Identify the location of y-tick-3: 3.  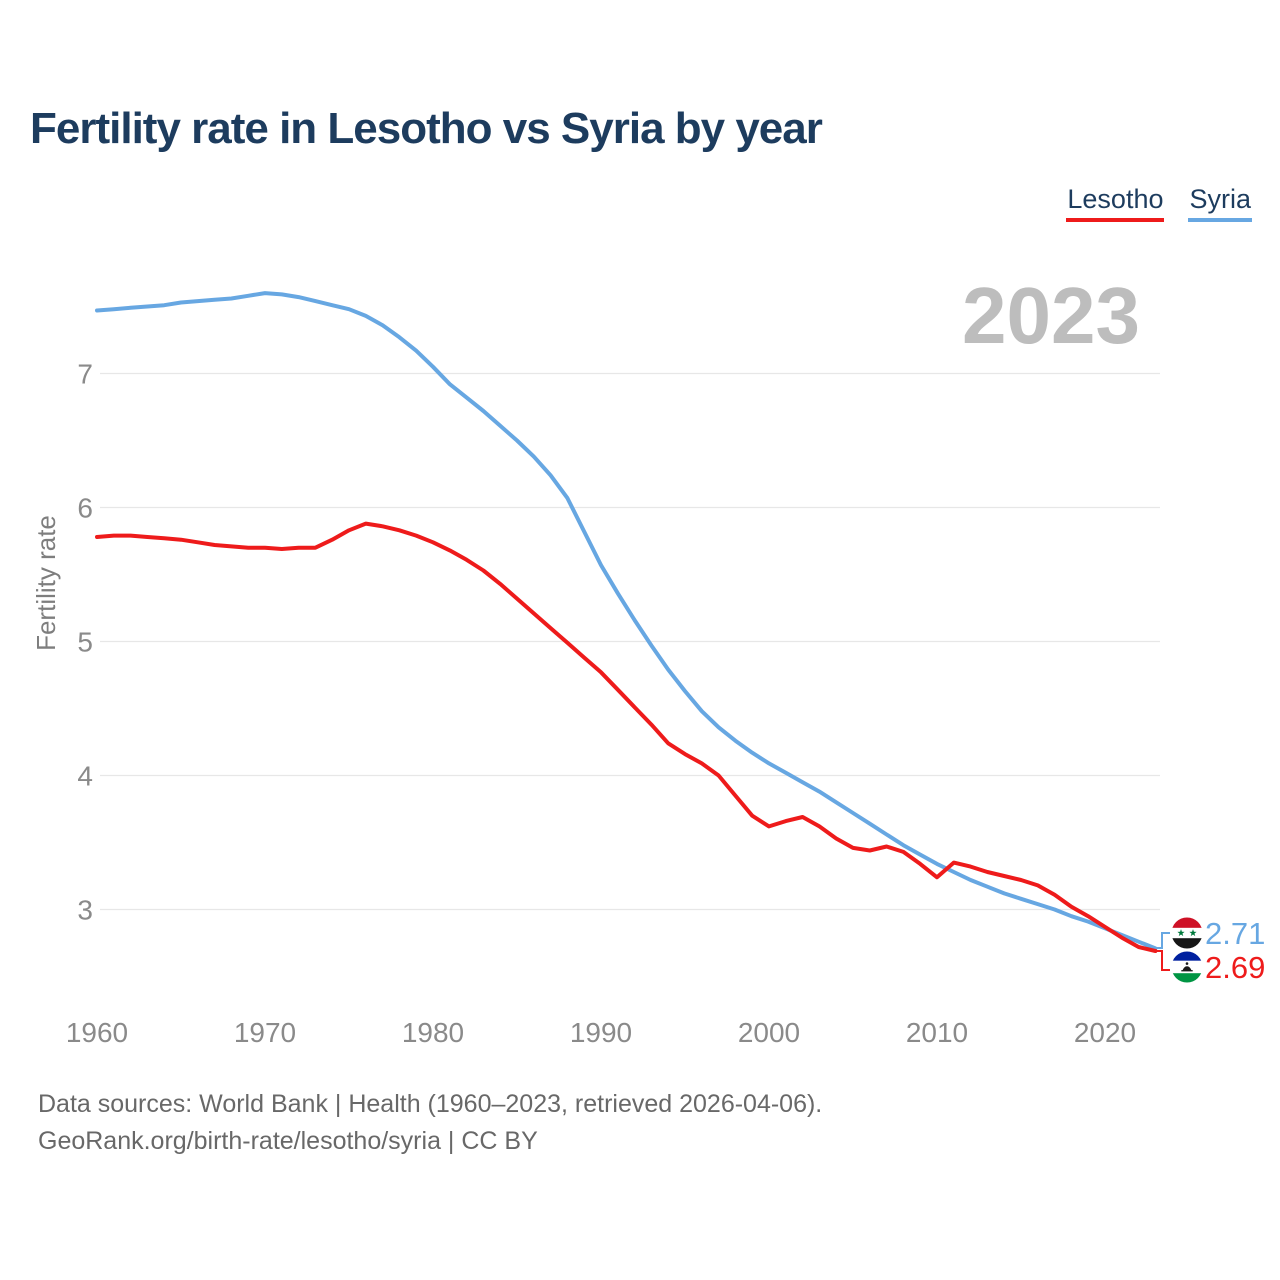
(85, 910).